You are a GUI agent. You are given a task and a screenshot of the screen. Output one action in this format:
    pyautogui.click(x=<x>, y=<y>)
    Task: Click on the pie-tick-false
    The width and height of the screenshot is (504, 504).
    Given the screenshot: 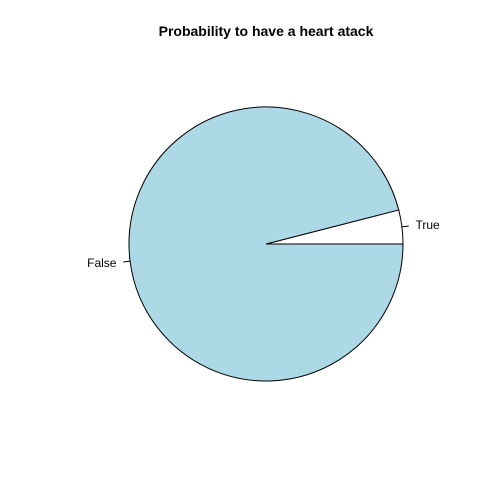 What is the action you would take?
    pyautogui.click(x=127, y=261)
    